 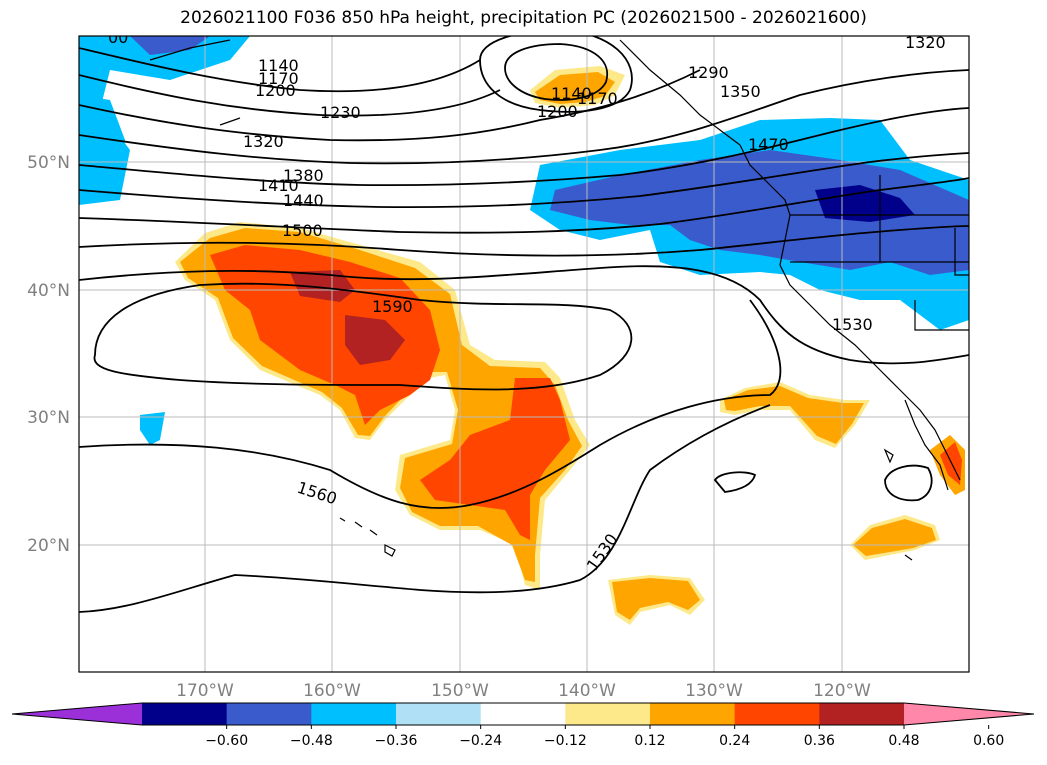 What do you see at coordinates (740, 91) in the screenshot?
I see `contour-label: 1350` at bounding box center [740, 91].